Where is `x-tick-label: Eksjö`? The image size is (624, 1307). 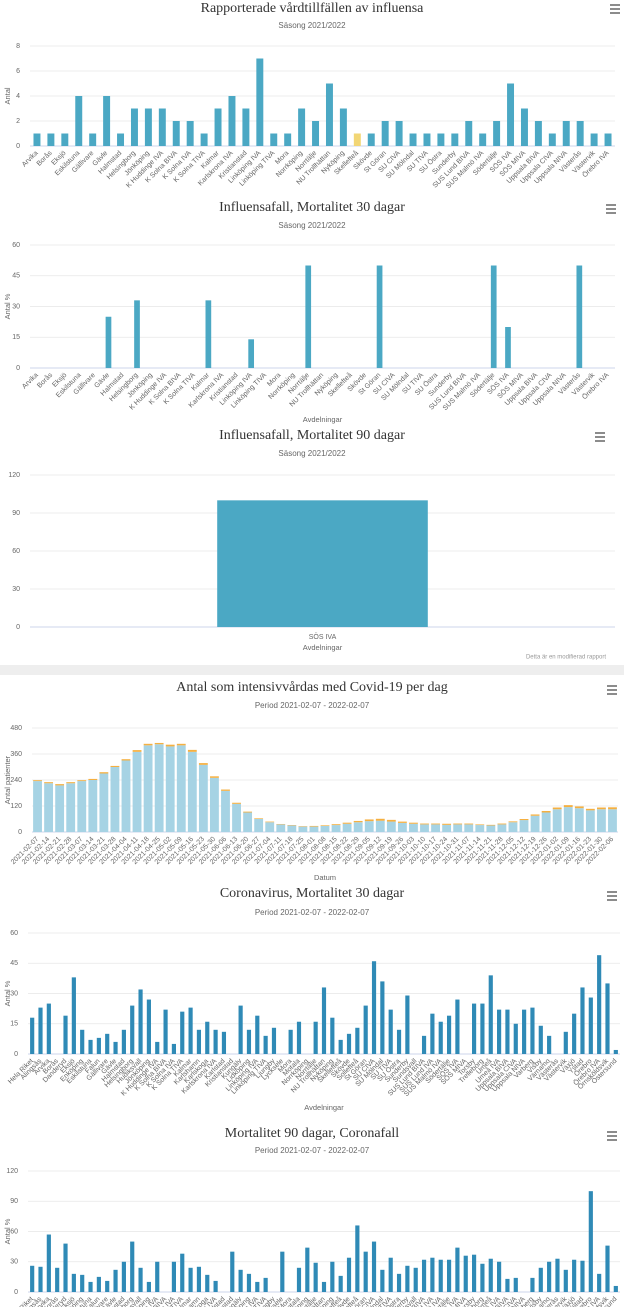 x-tick-label: Eksjö is located at coordinates (68, 1301).